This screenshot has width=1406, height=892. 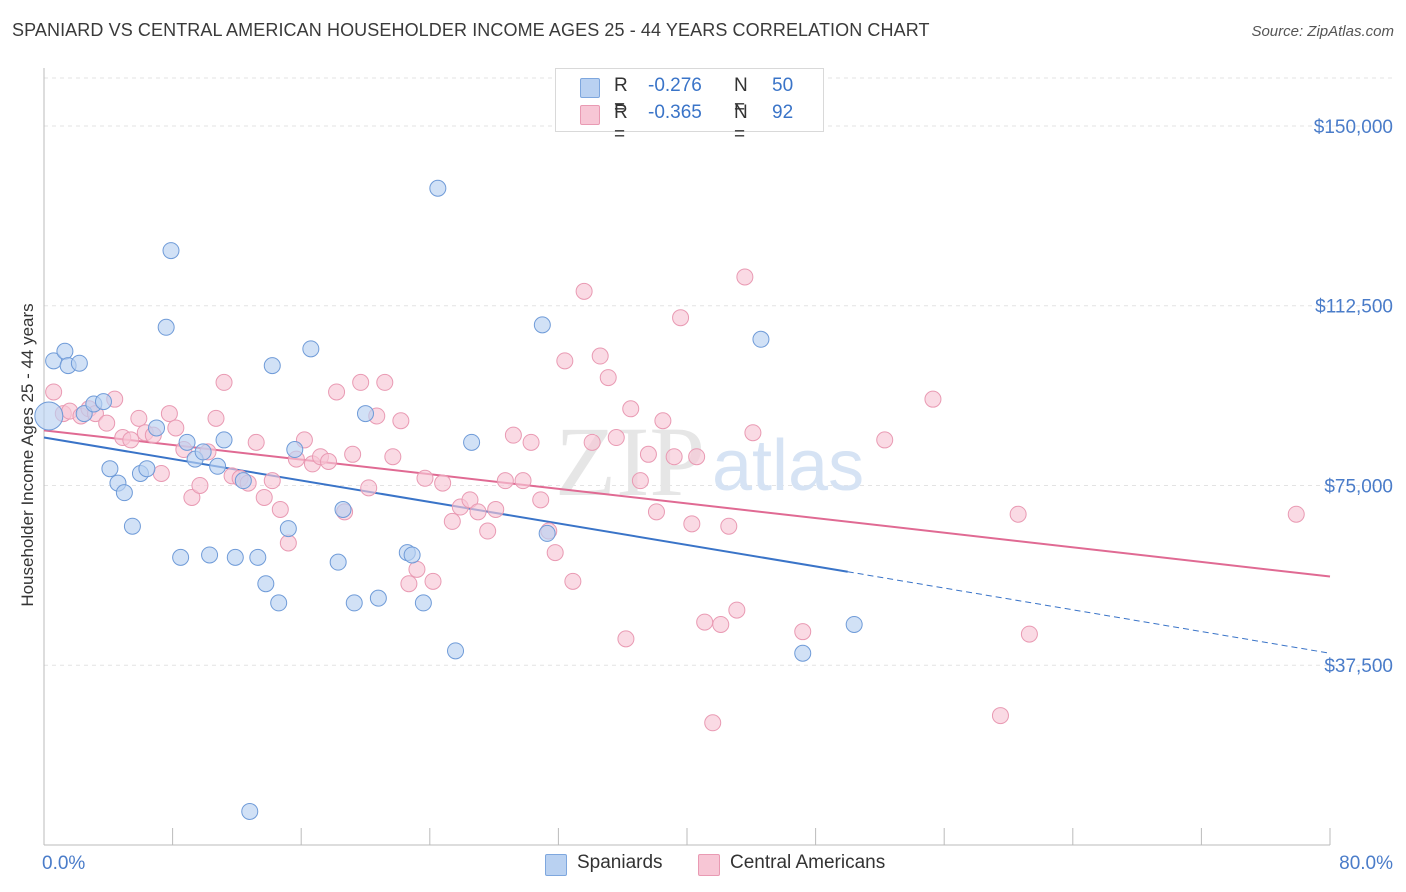 I want to click on stats-box: R = -0.276 N = 50 R = -0.365 N = 92, so click(x=689, y=106).